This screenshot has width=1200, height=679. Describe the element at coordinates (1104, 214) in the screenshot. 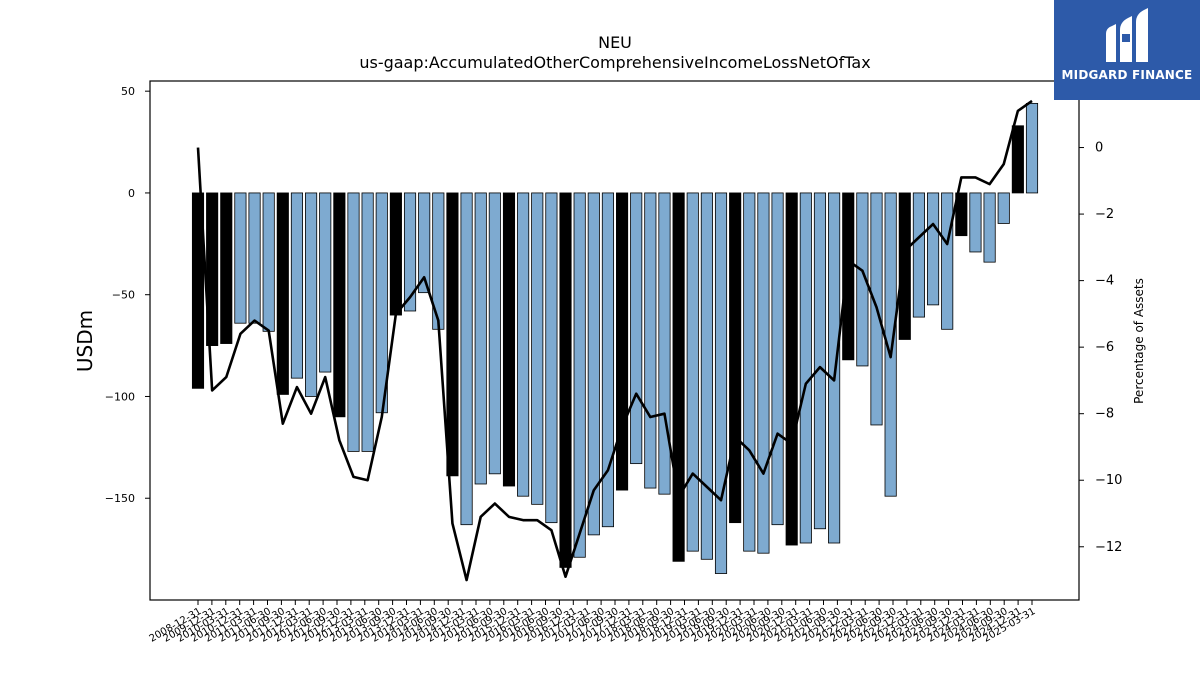

I see `y2-tick-label: −2` at that location.